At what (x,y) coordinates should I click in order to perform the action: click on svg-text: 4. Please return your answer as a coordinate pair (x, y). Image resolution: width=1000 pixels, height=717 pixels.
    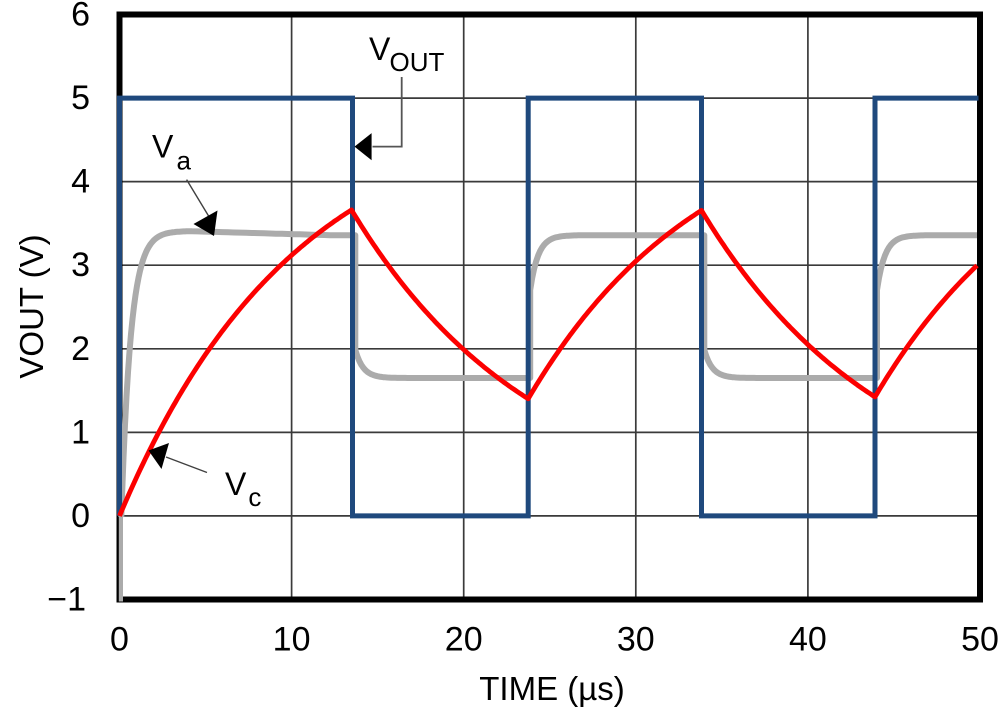
    Looking at the image, I should click on (80, 182).